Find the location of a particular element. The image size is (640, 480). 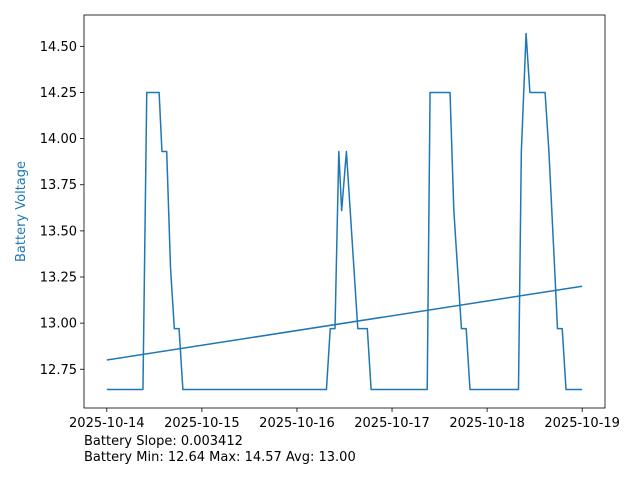

x-tick-label: 2025-10-15 is located at coordinates (202, 423).